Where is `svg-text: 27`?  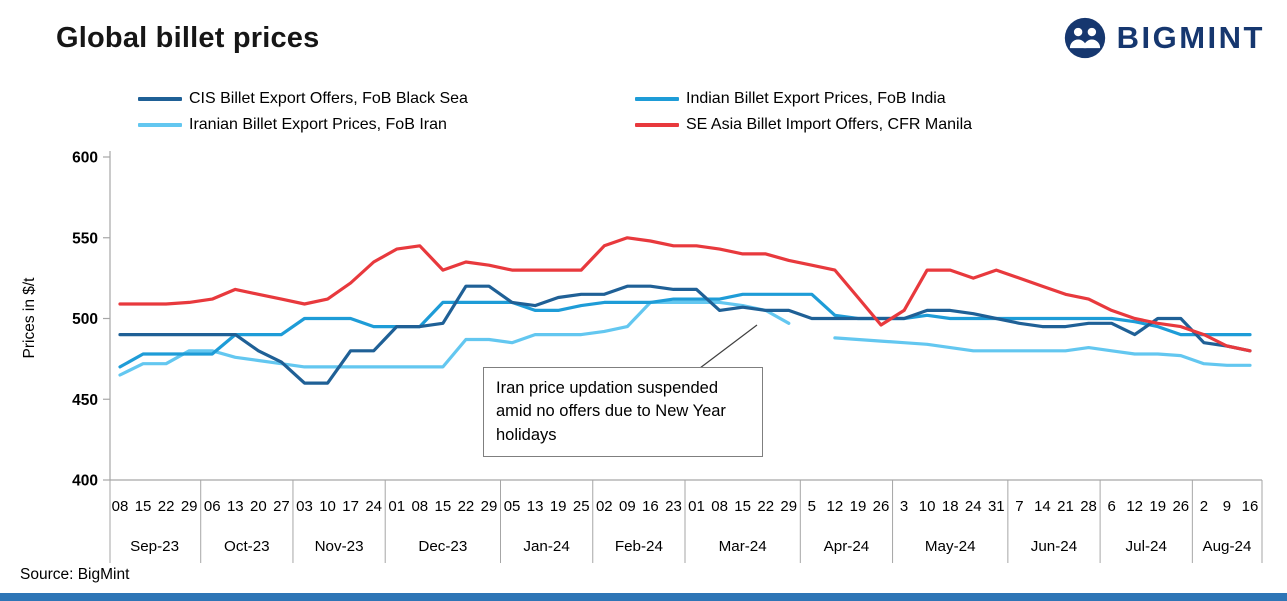 svg-text: 27 is located at coordinates (281, 506).